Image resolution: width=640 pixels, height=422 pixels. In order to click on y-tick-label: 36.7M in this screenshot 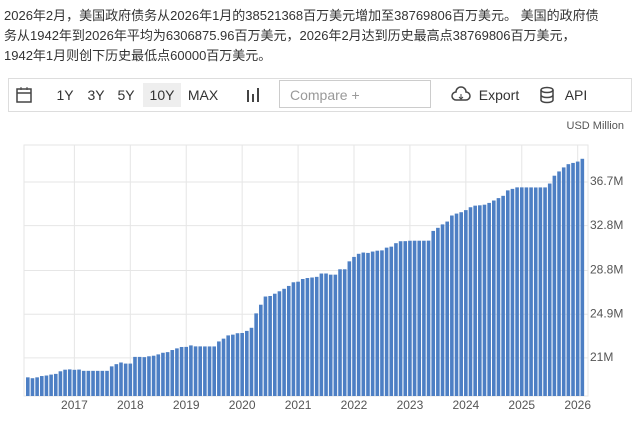, I will do `click(606, 181)`.